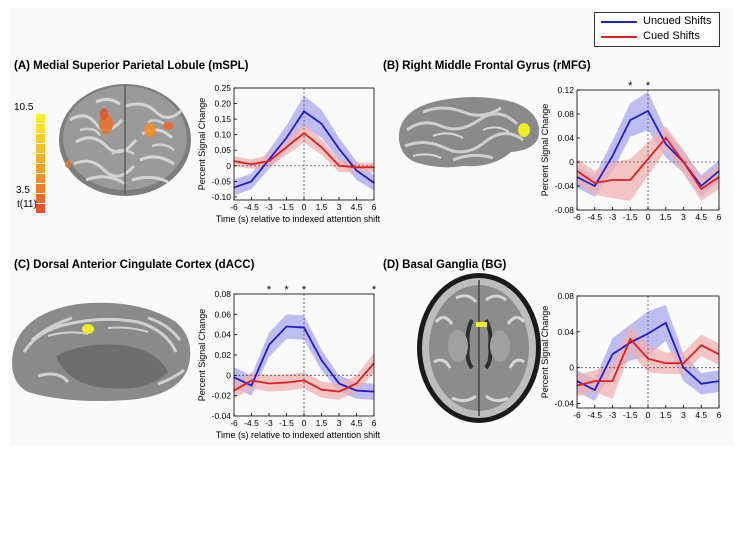  Describe the element at coordinates (677, 21) in the screenshot. I see `legend-label-uncued: Uncued Shifts` at that location.